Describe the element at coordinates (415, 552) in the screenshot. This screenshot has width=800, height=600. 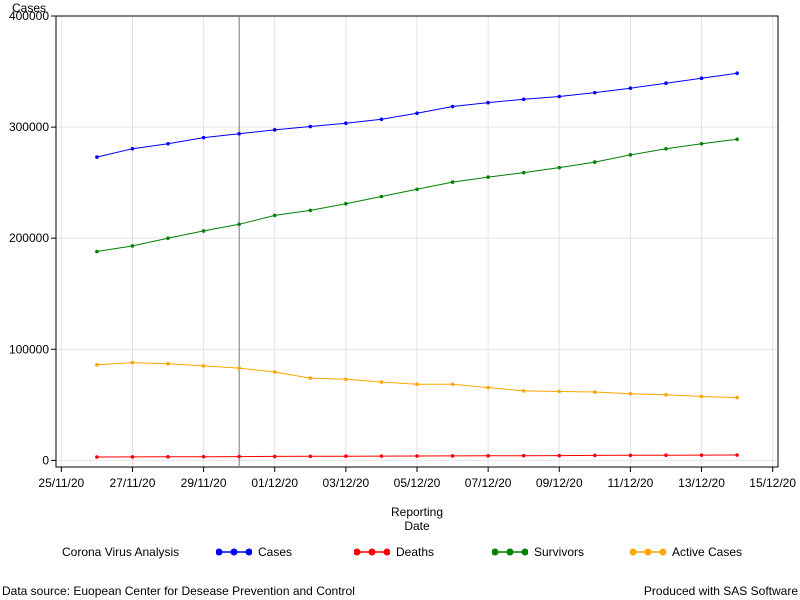
I see `legend-label-deaths: Deaths` at that location.